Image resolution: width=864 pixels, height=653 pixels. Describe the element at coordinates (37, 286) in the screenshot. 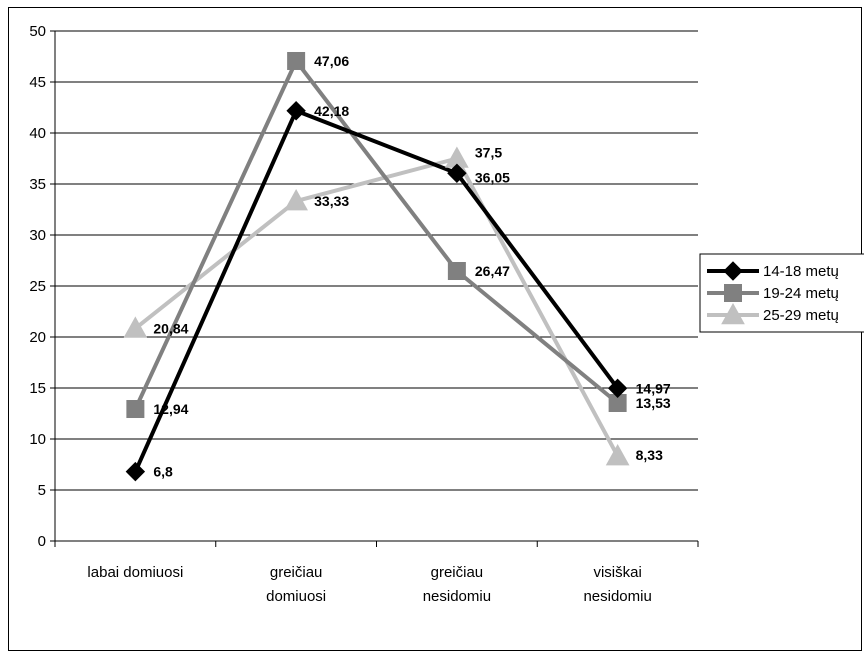

I see `y-tick-label: 25` at that location.